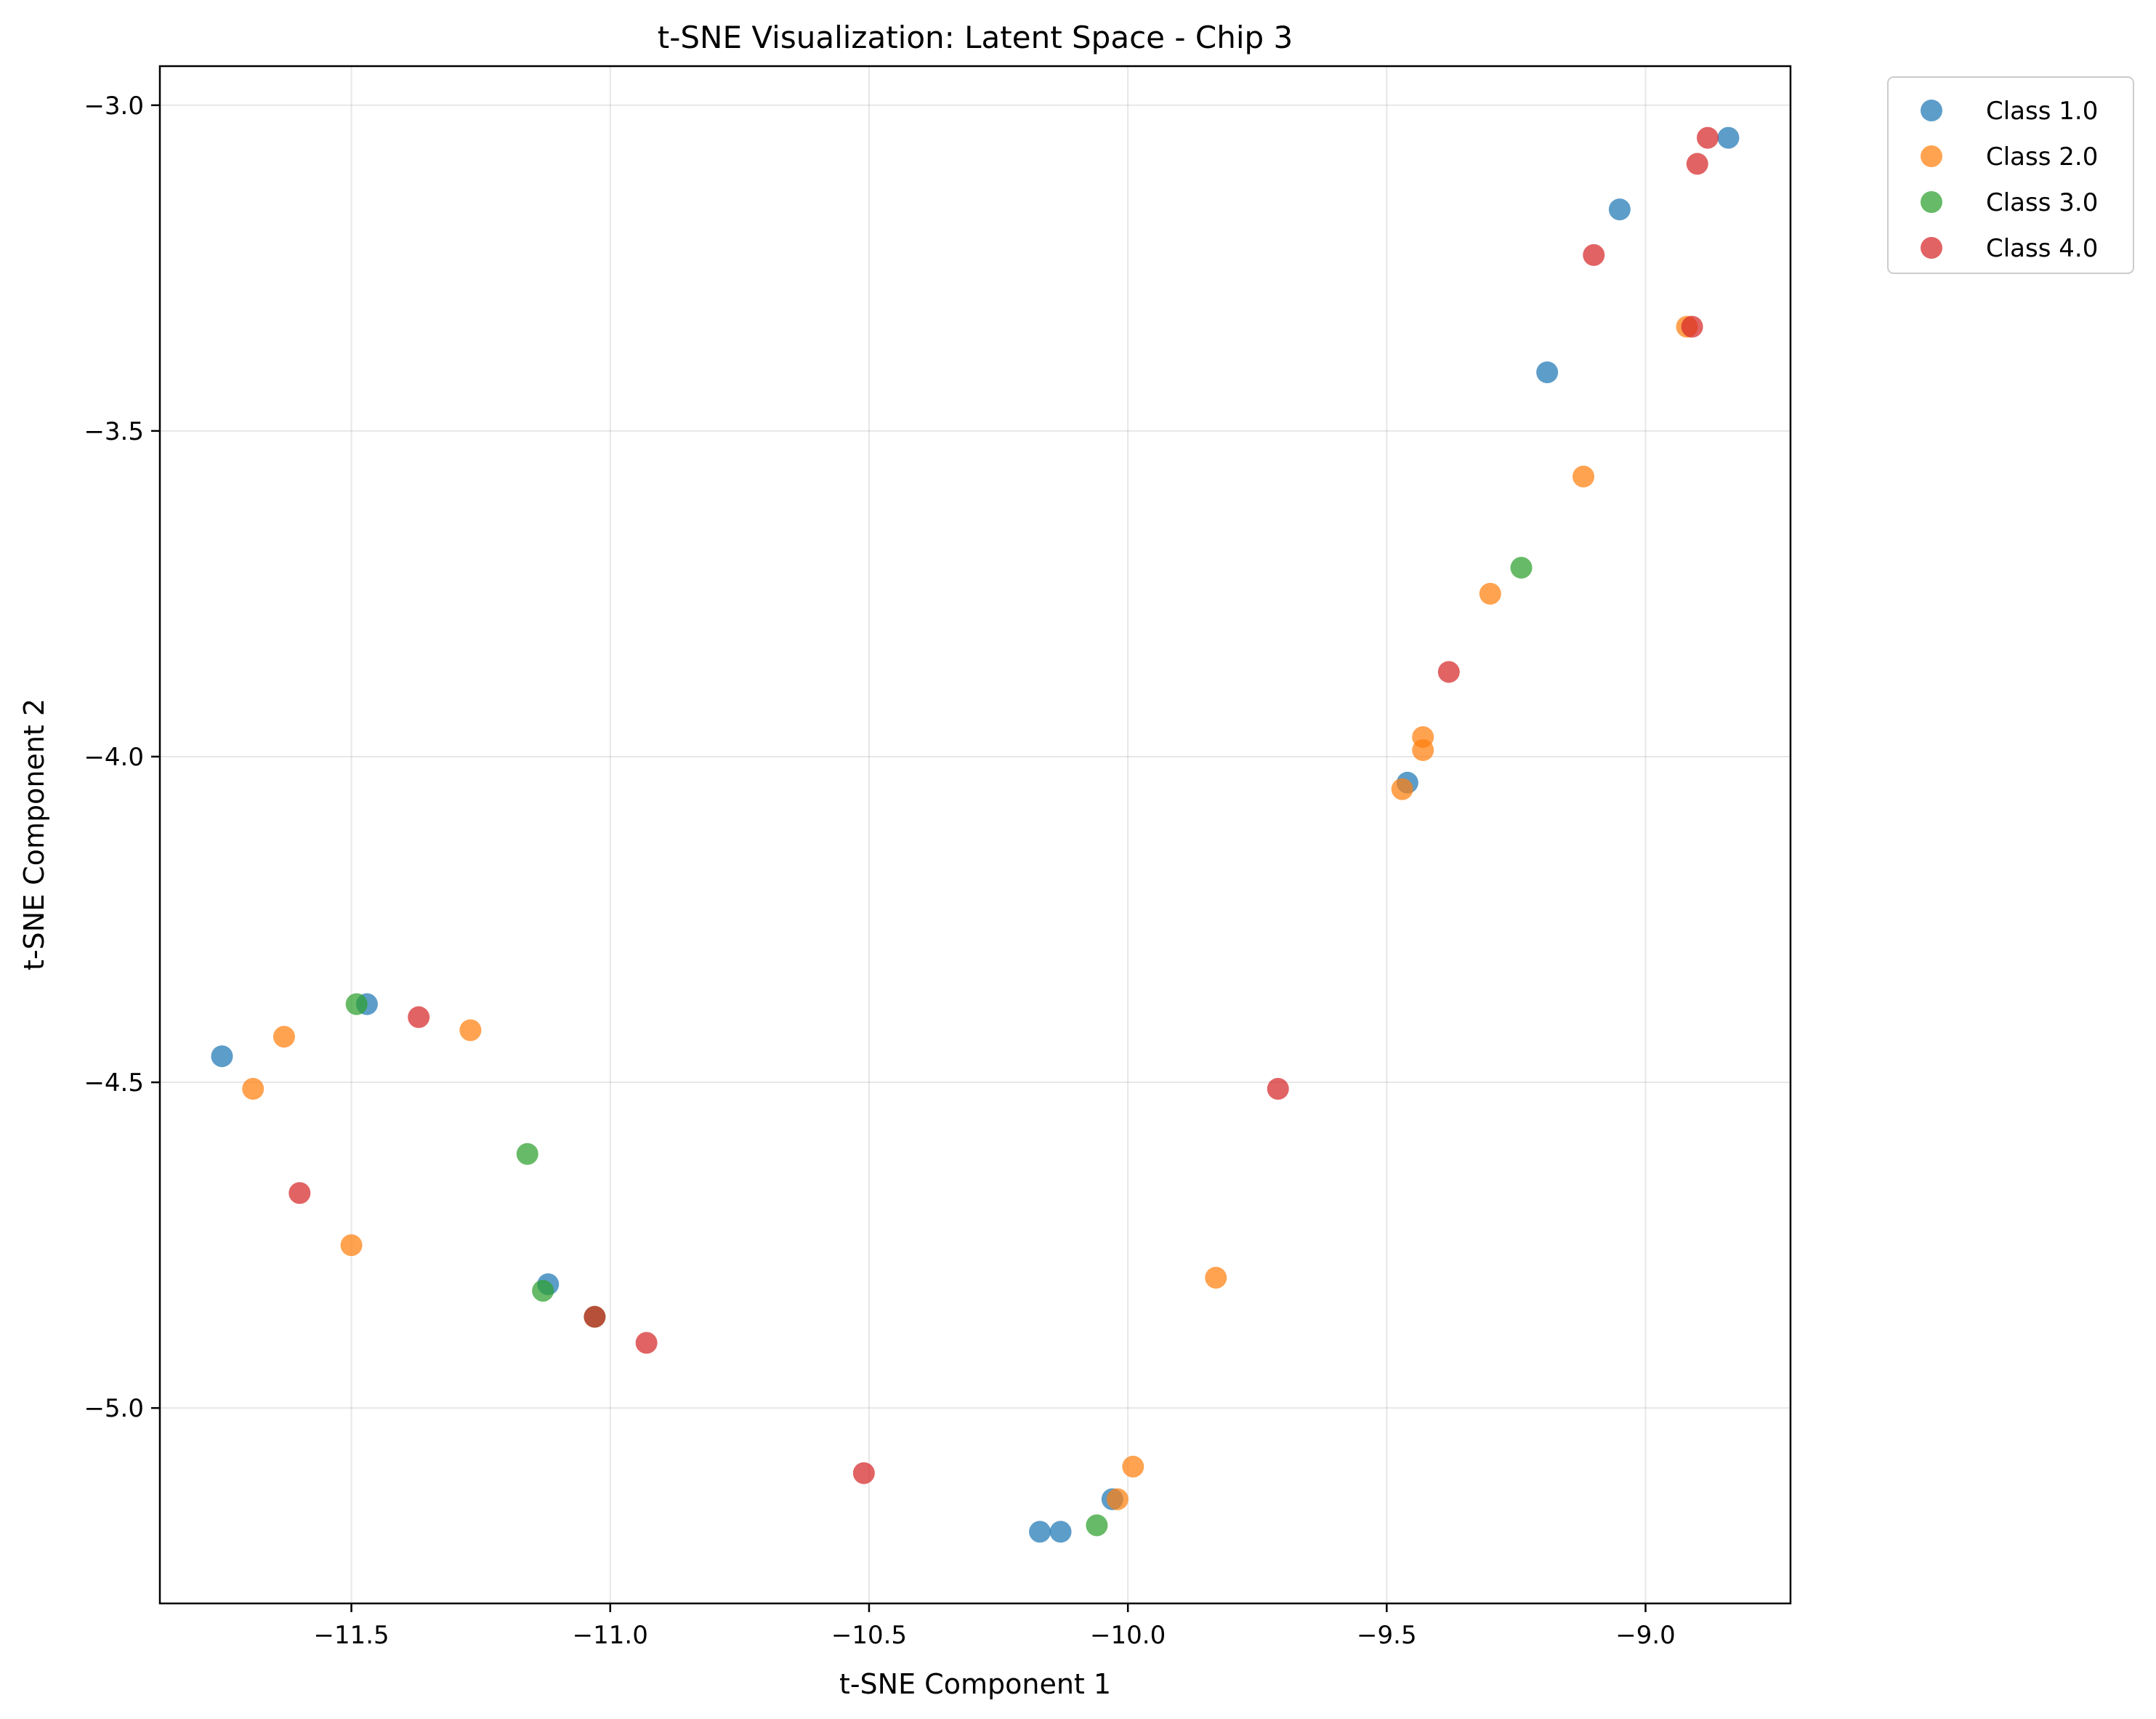 Image resolution: width=2156 pixels, height=1719 pixels. I want to click on y-tick-label: −3.5, so click(114, 431).